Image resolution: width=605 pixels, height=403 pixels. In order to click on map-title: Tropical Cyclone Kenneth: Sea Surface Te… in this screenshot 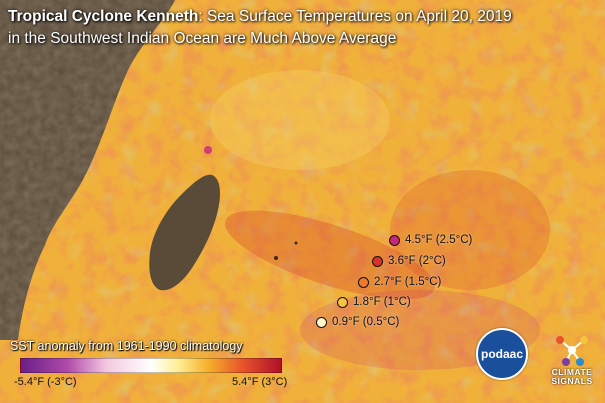, I will do `click(303, 28)`.